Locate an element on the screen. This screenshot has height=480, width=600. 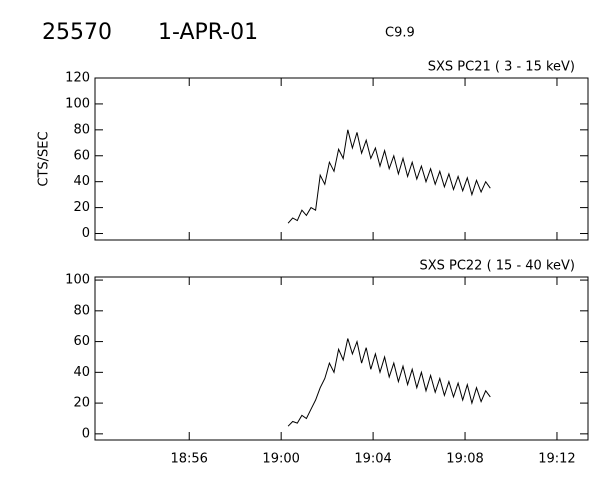
x-tick-label: 19:12 is located at coordinates (556, 459).